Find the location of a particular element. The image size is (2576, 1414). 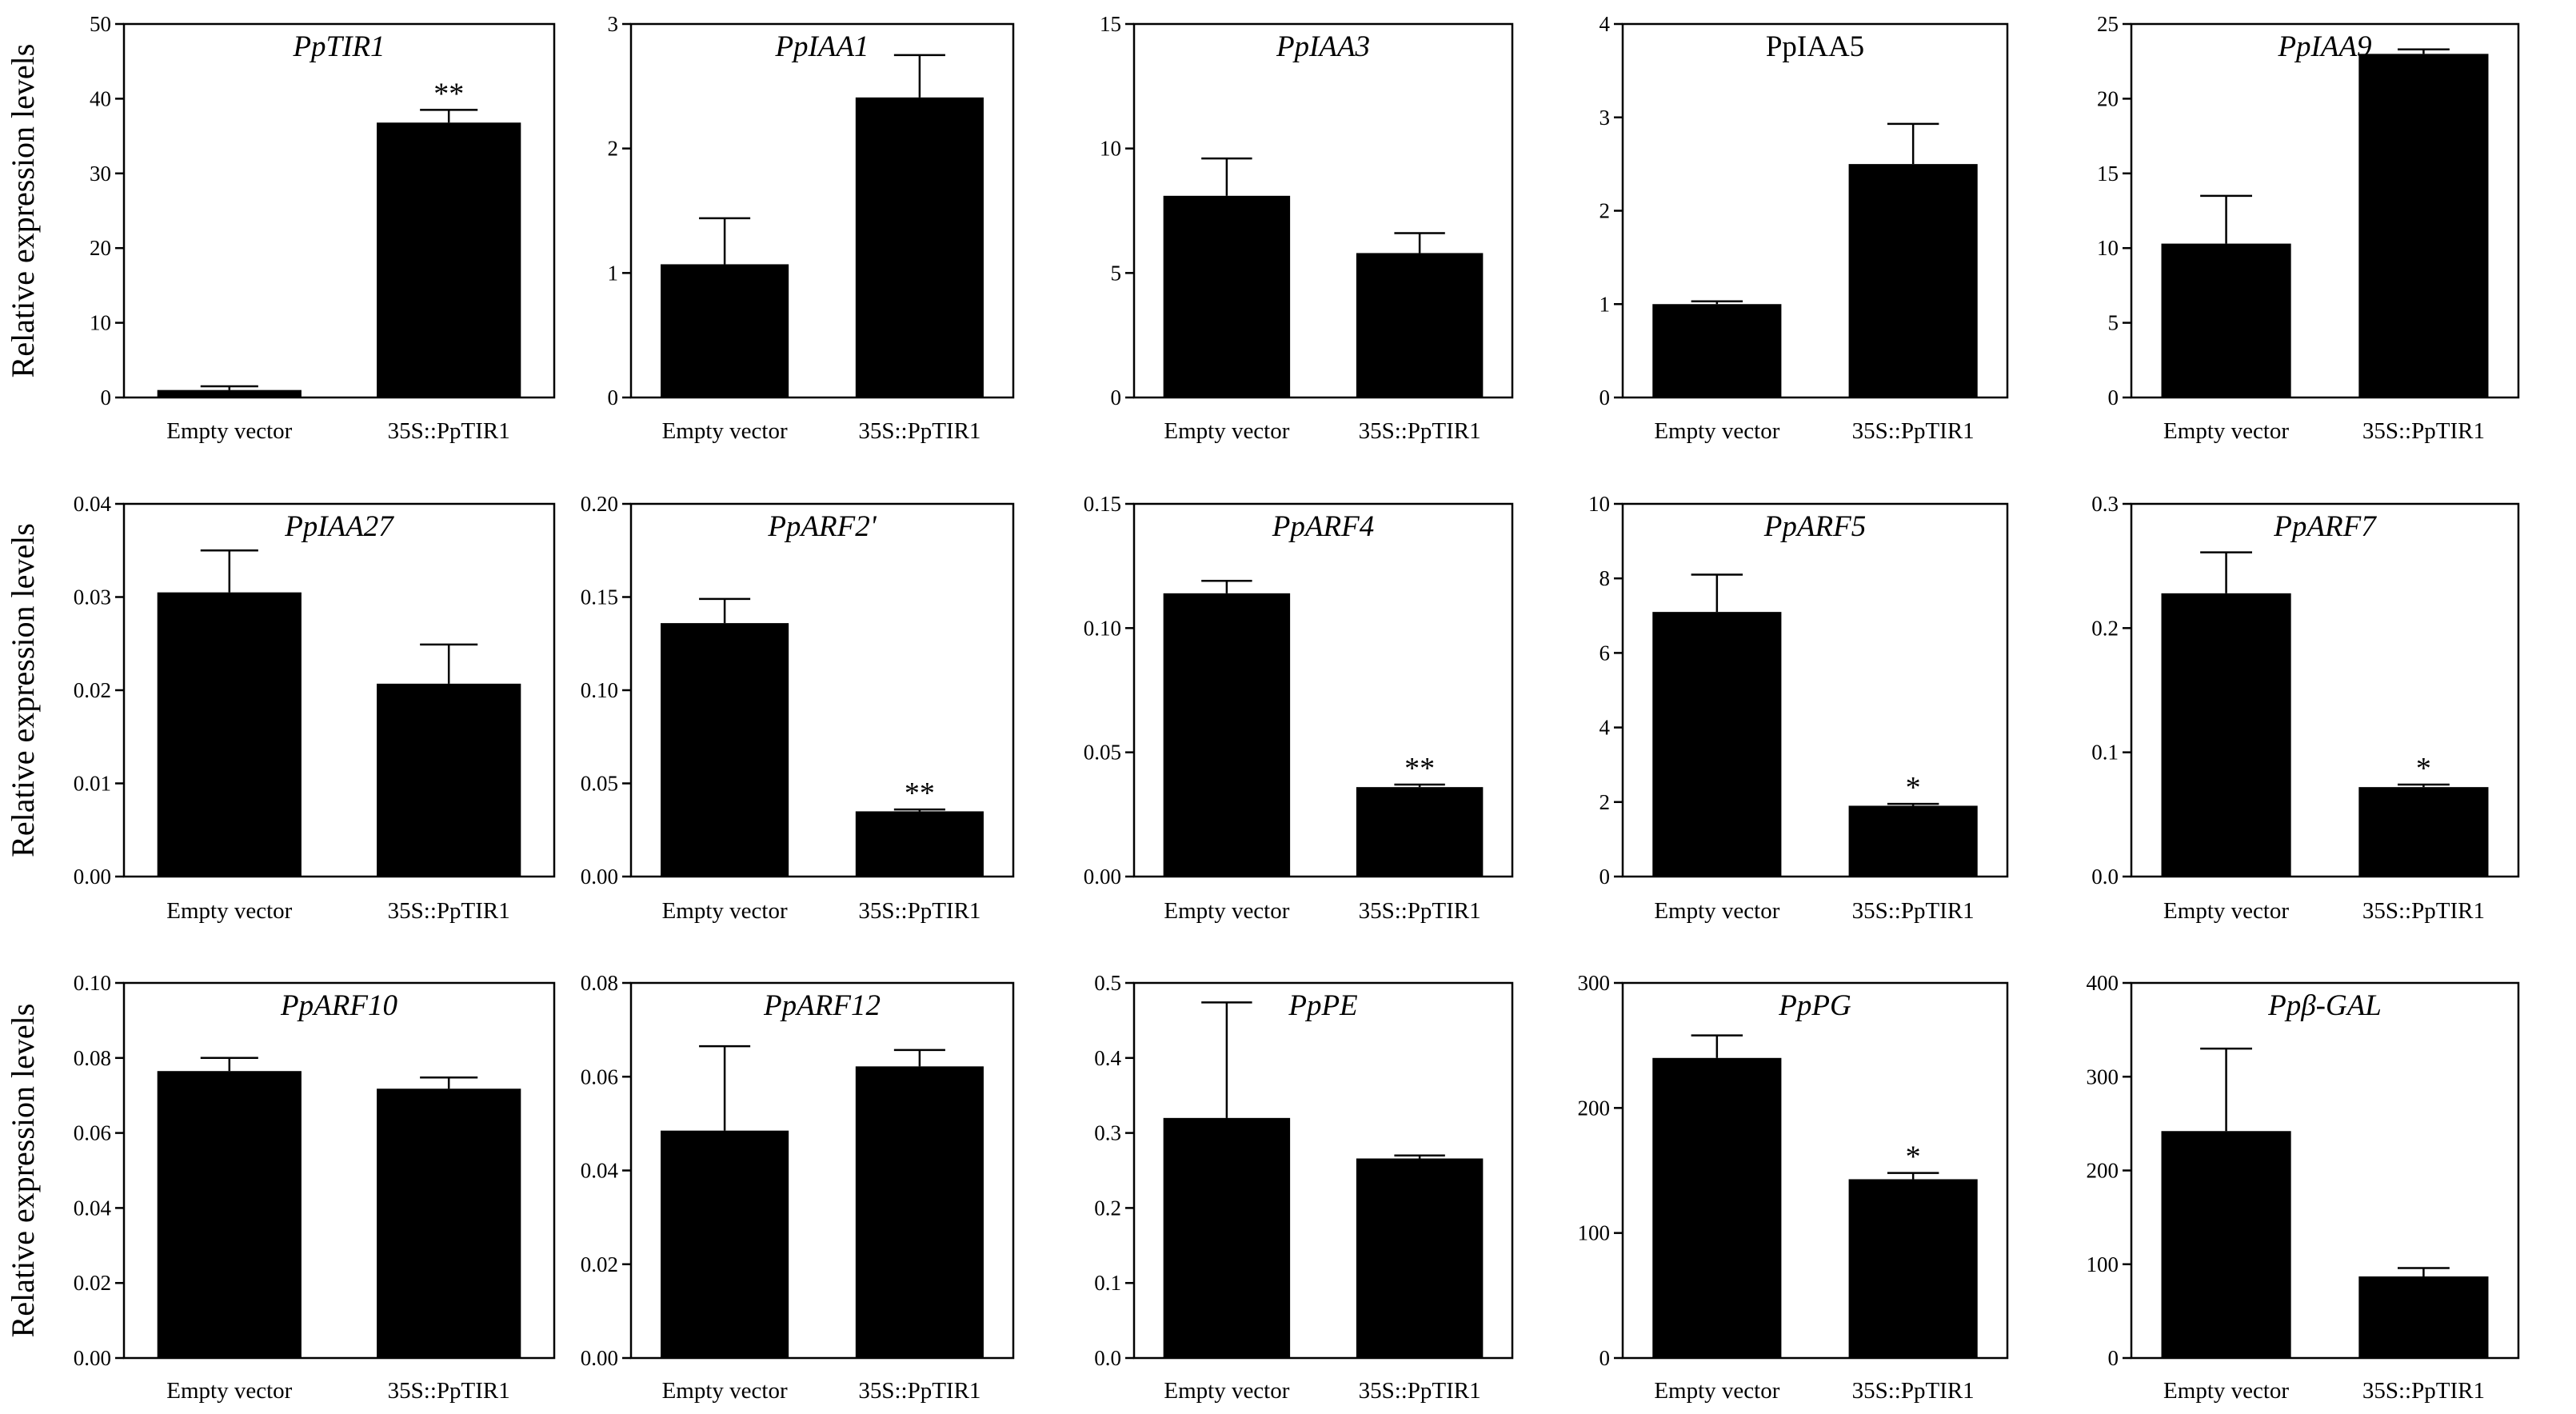

panel-title: PpARF5 is located at coordinates (1815, 526).